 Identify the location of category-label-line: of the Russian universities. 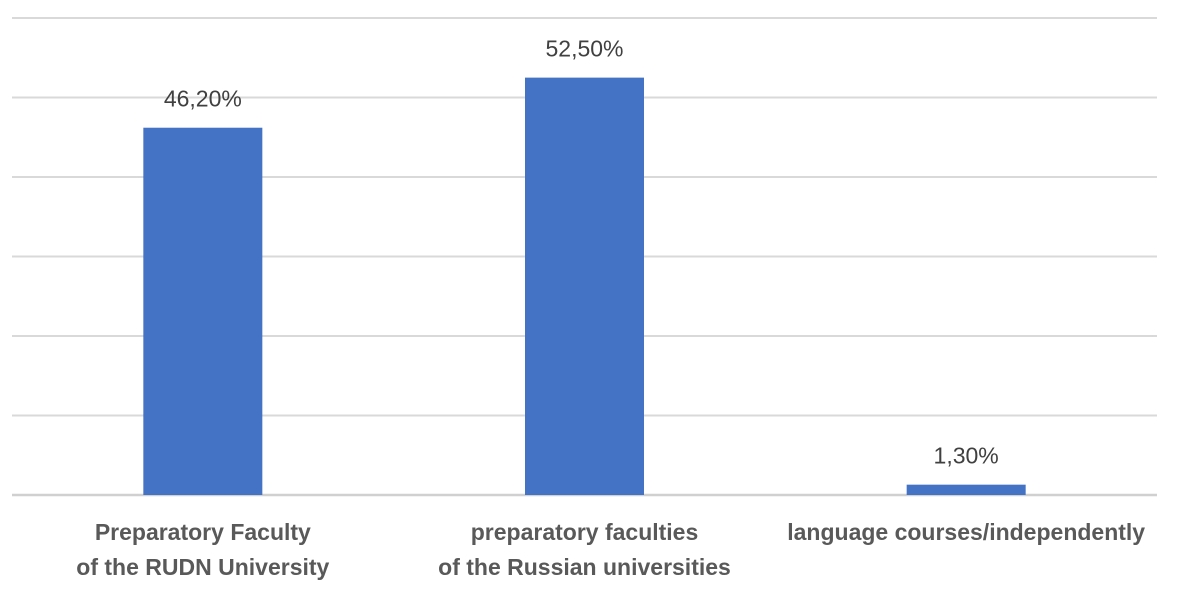
(584, 567).